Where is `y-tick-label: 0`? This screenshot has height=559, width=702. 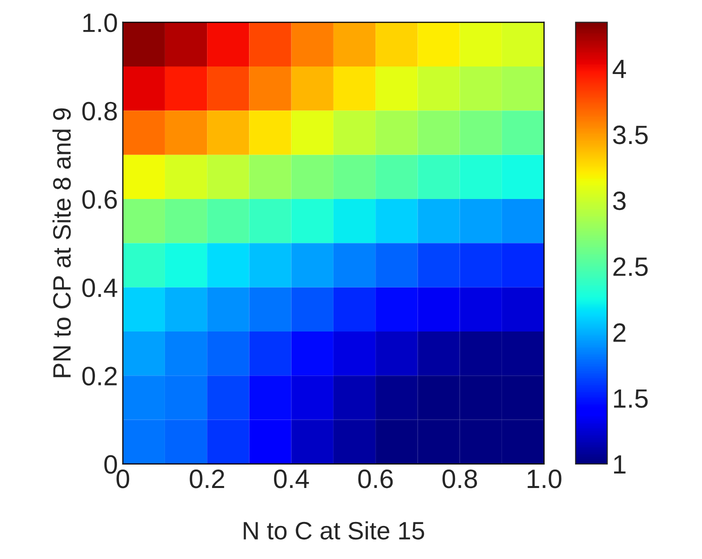 y-tick-label: 0 is located at coordinates (110, 464).